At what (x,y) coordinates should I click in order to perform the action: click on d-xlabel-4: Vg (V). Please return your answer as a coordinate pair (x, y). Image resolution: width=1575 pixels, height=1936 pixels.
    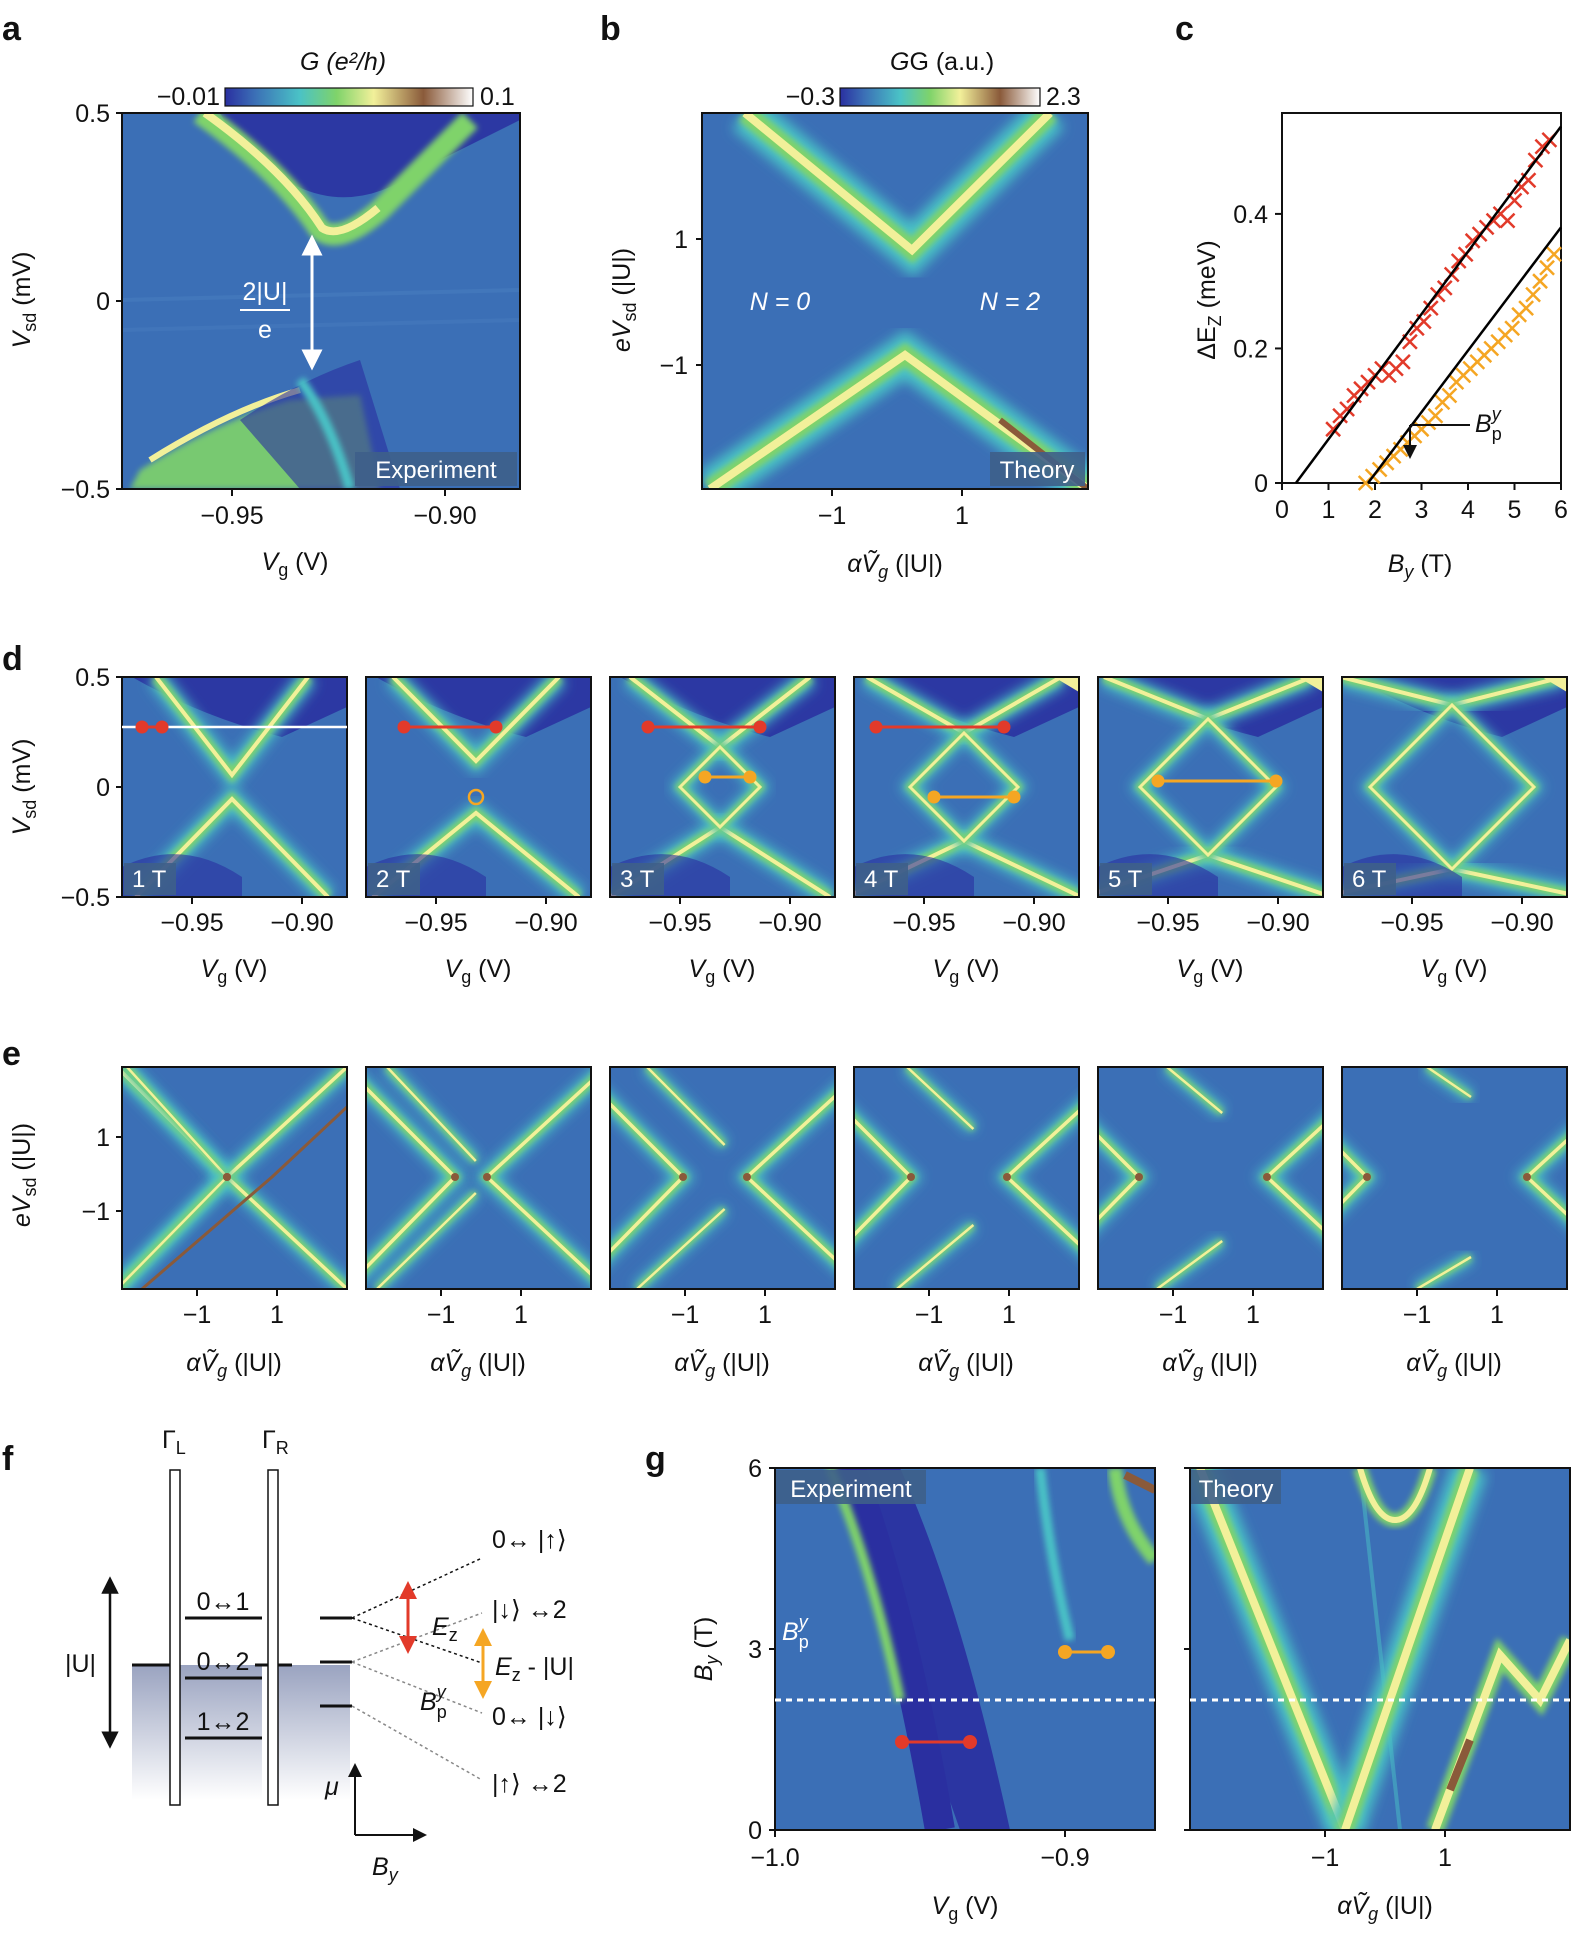
    Looking at the image, I should click on (1210, 971).